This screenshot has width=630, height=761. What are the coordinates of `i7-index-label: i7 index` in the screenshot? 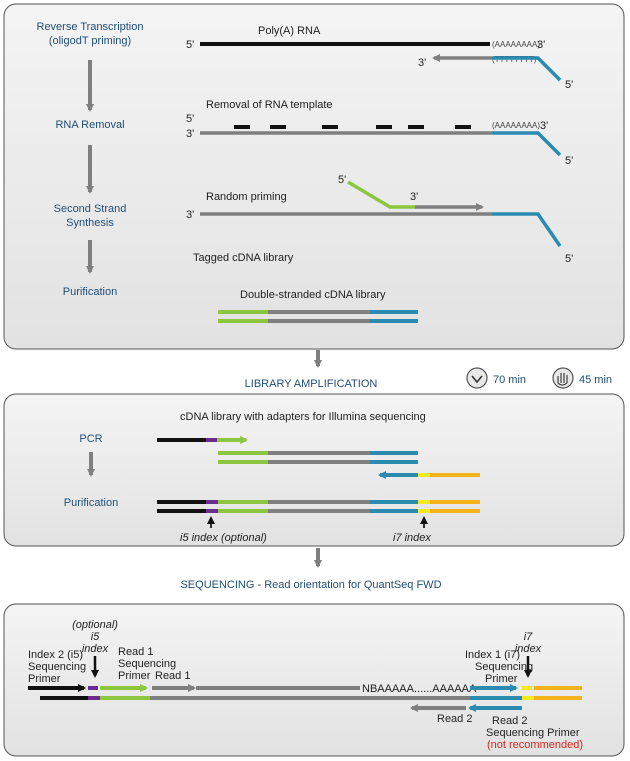 It's located at (412, 538).